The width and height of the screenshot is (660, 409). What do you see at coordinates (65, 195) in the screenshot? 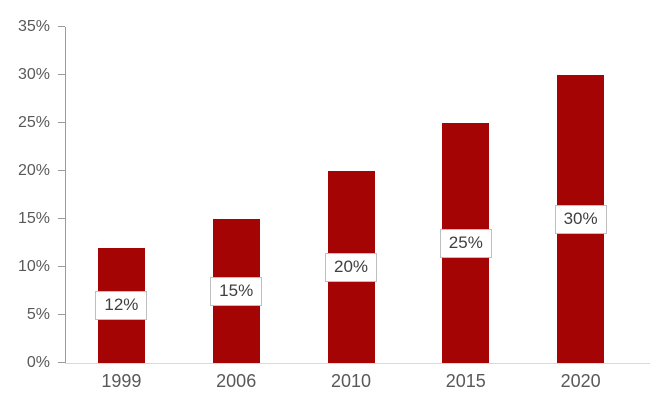
I see `y-axis-line` at bounding box center [65, 195].